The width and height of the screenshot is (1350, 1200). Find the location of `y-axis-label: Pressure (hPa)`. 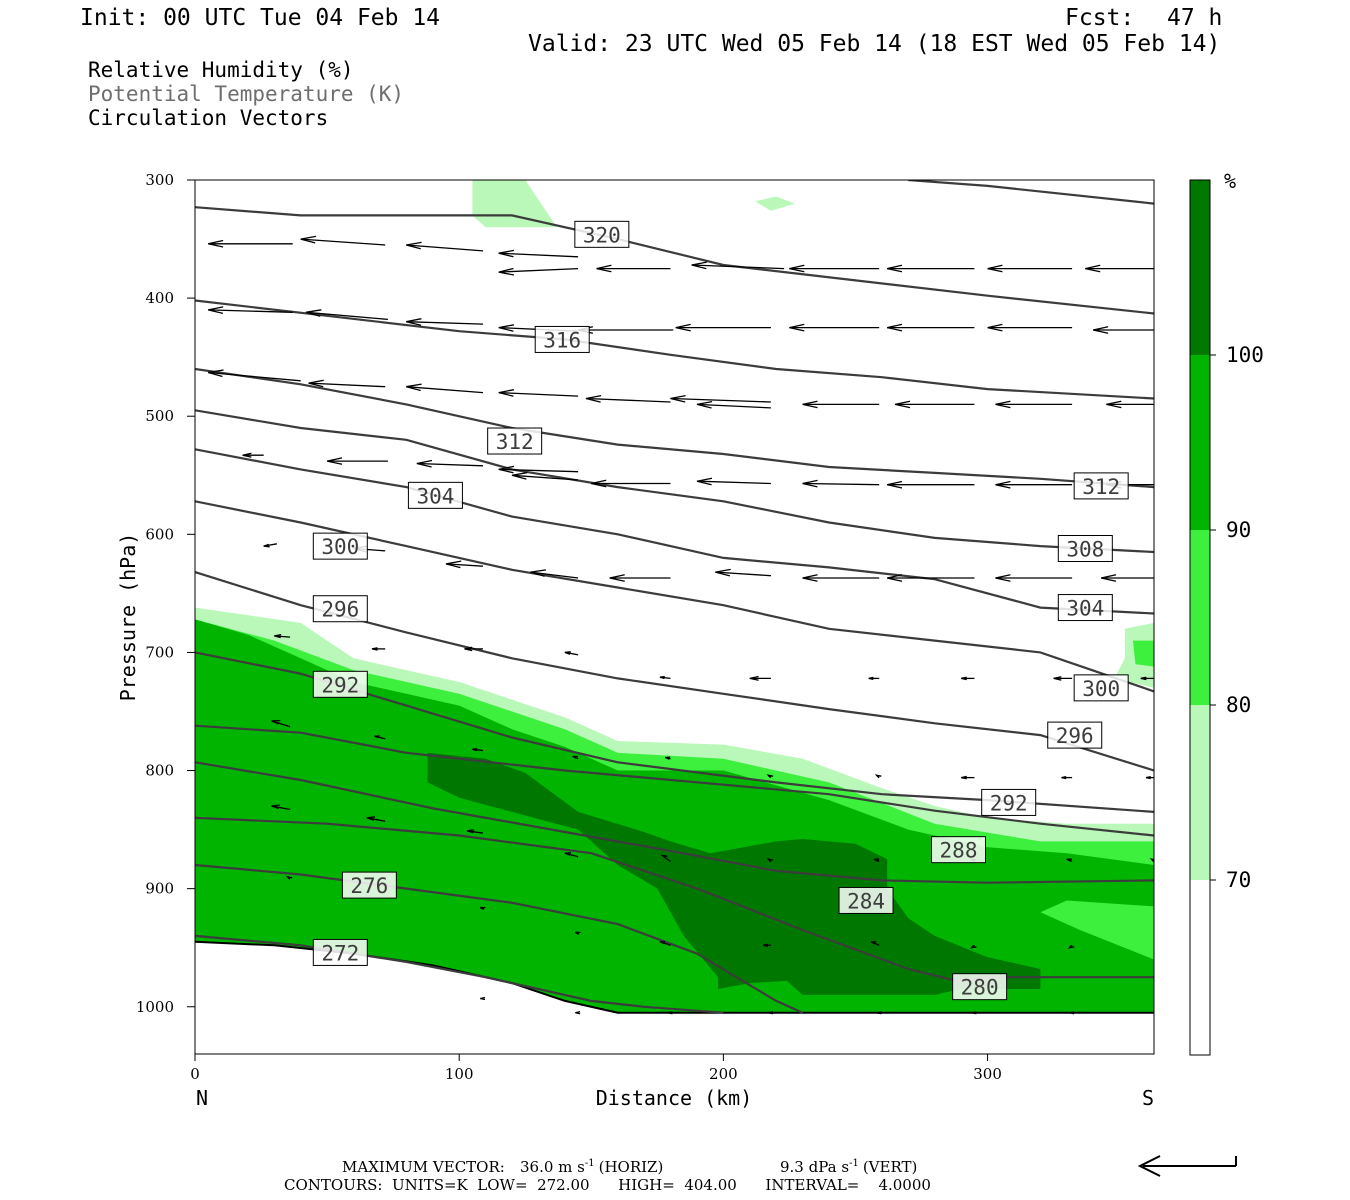

y-axis-label: Pressure (hPa) is located at coordinates (128, 617).